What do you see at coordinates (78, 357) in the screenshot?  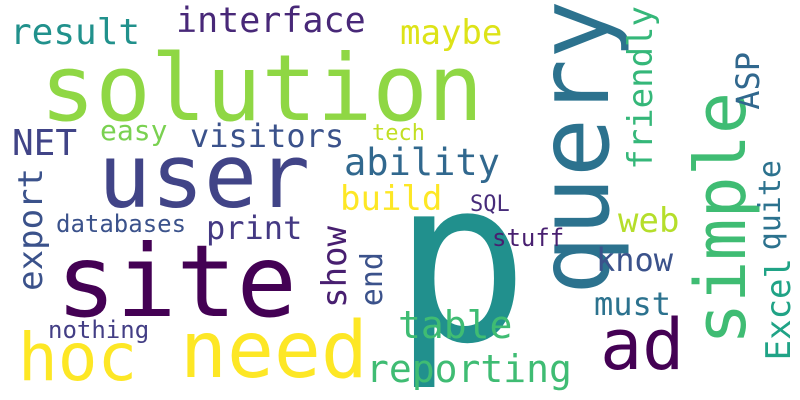 I see `word-hoc: hoc` at bounding box center [78, 357].